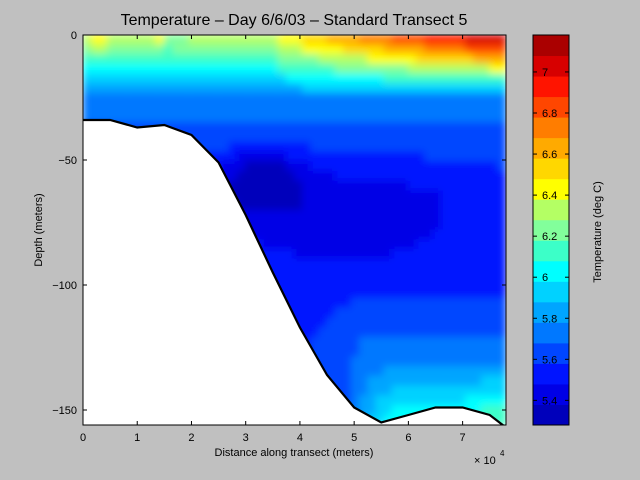 This screenshot has height=480, width=640. Describe the element at coordinates (191, 438) in the screenshot. I see `x-tick-label: 2` at that location.